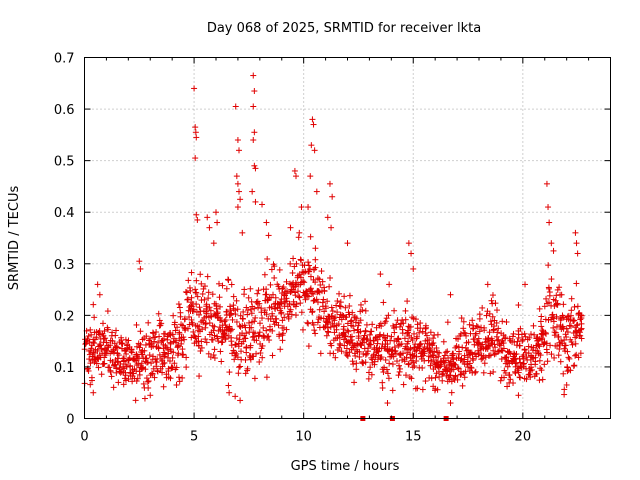  Describe the element at coordinates (70, 420) in the screenshot. I see `y-tick-label: 0` at that location.